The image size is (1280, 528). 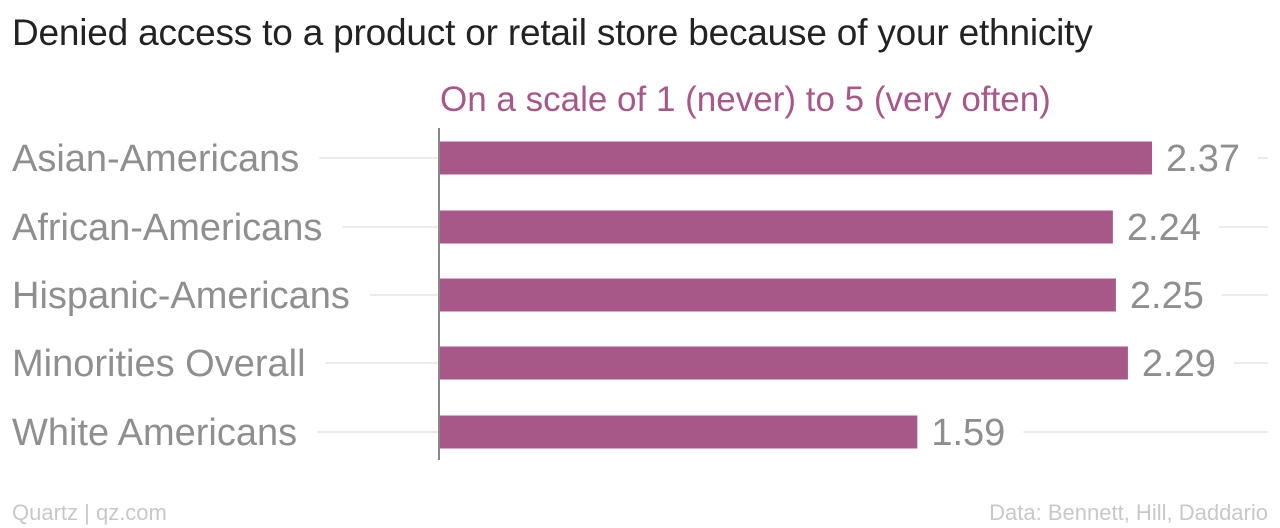 What do you see at coordinates (1179, 364) in the screenshot?
I see `value-label: 2.29` at bounding box center [1179, 364].